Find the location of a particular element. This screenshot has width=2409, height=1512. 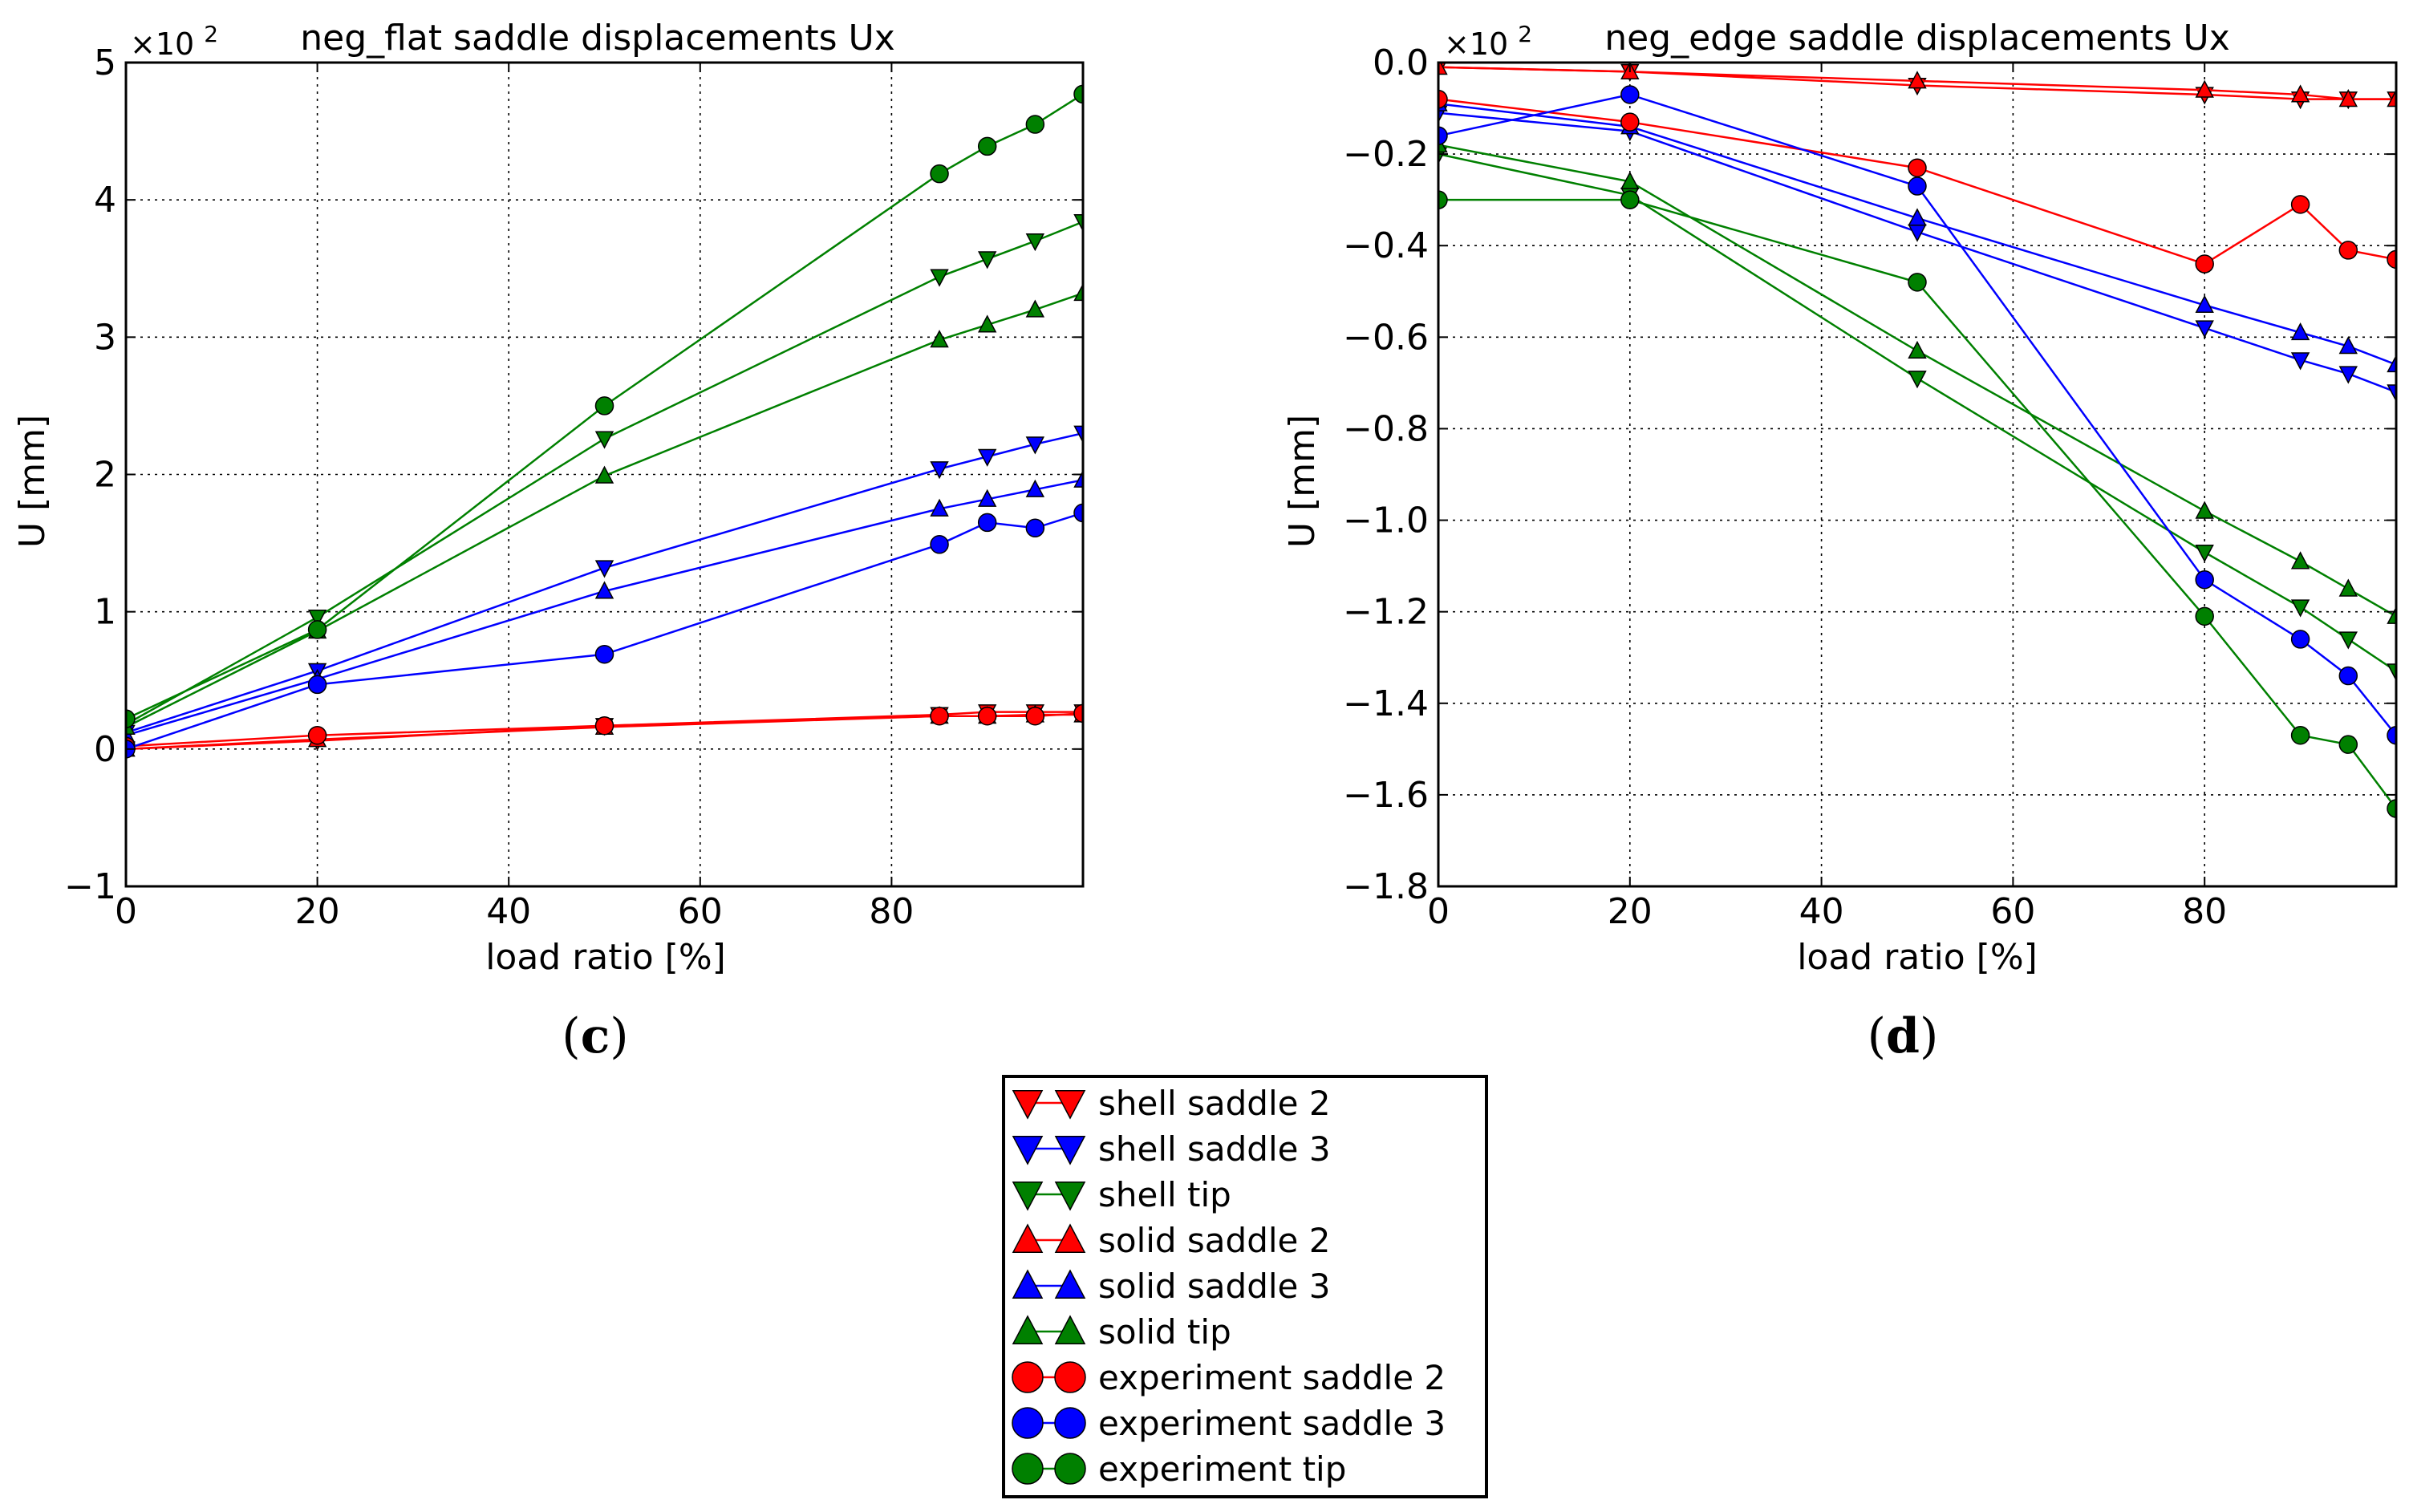

legend-label-solid-tip: solid tip is located at coordinates (1164, 1332).